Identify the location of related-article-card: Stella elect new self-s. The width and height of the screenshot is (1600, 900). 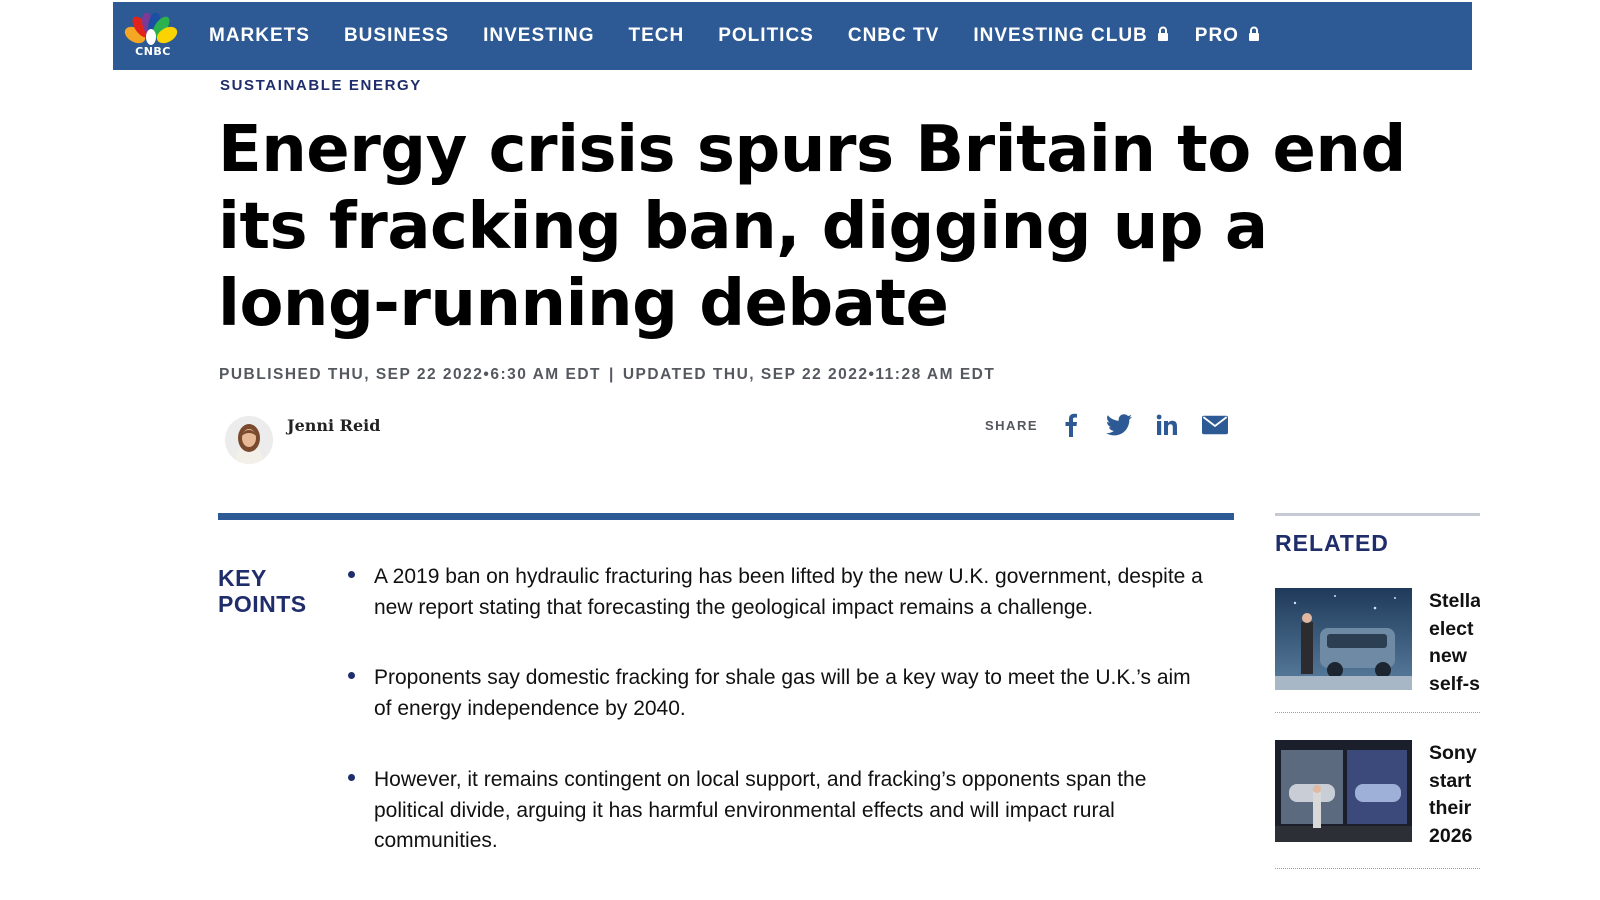
(1437, 663).